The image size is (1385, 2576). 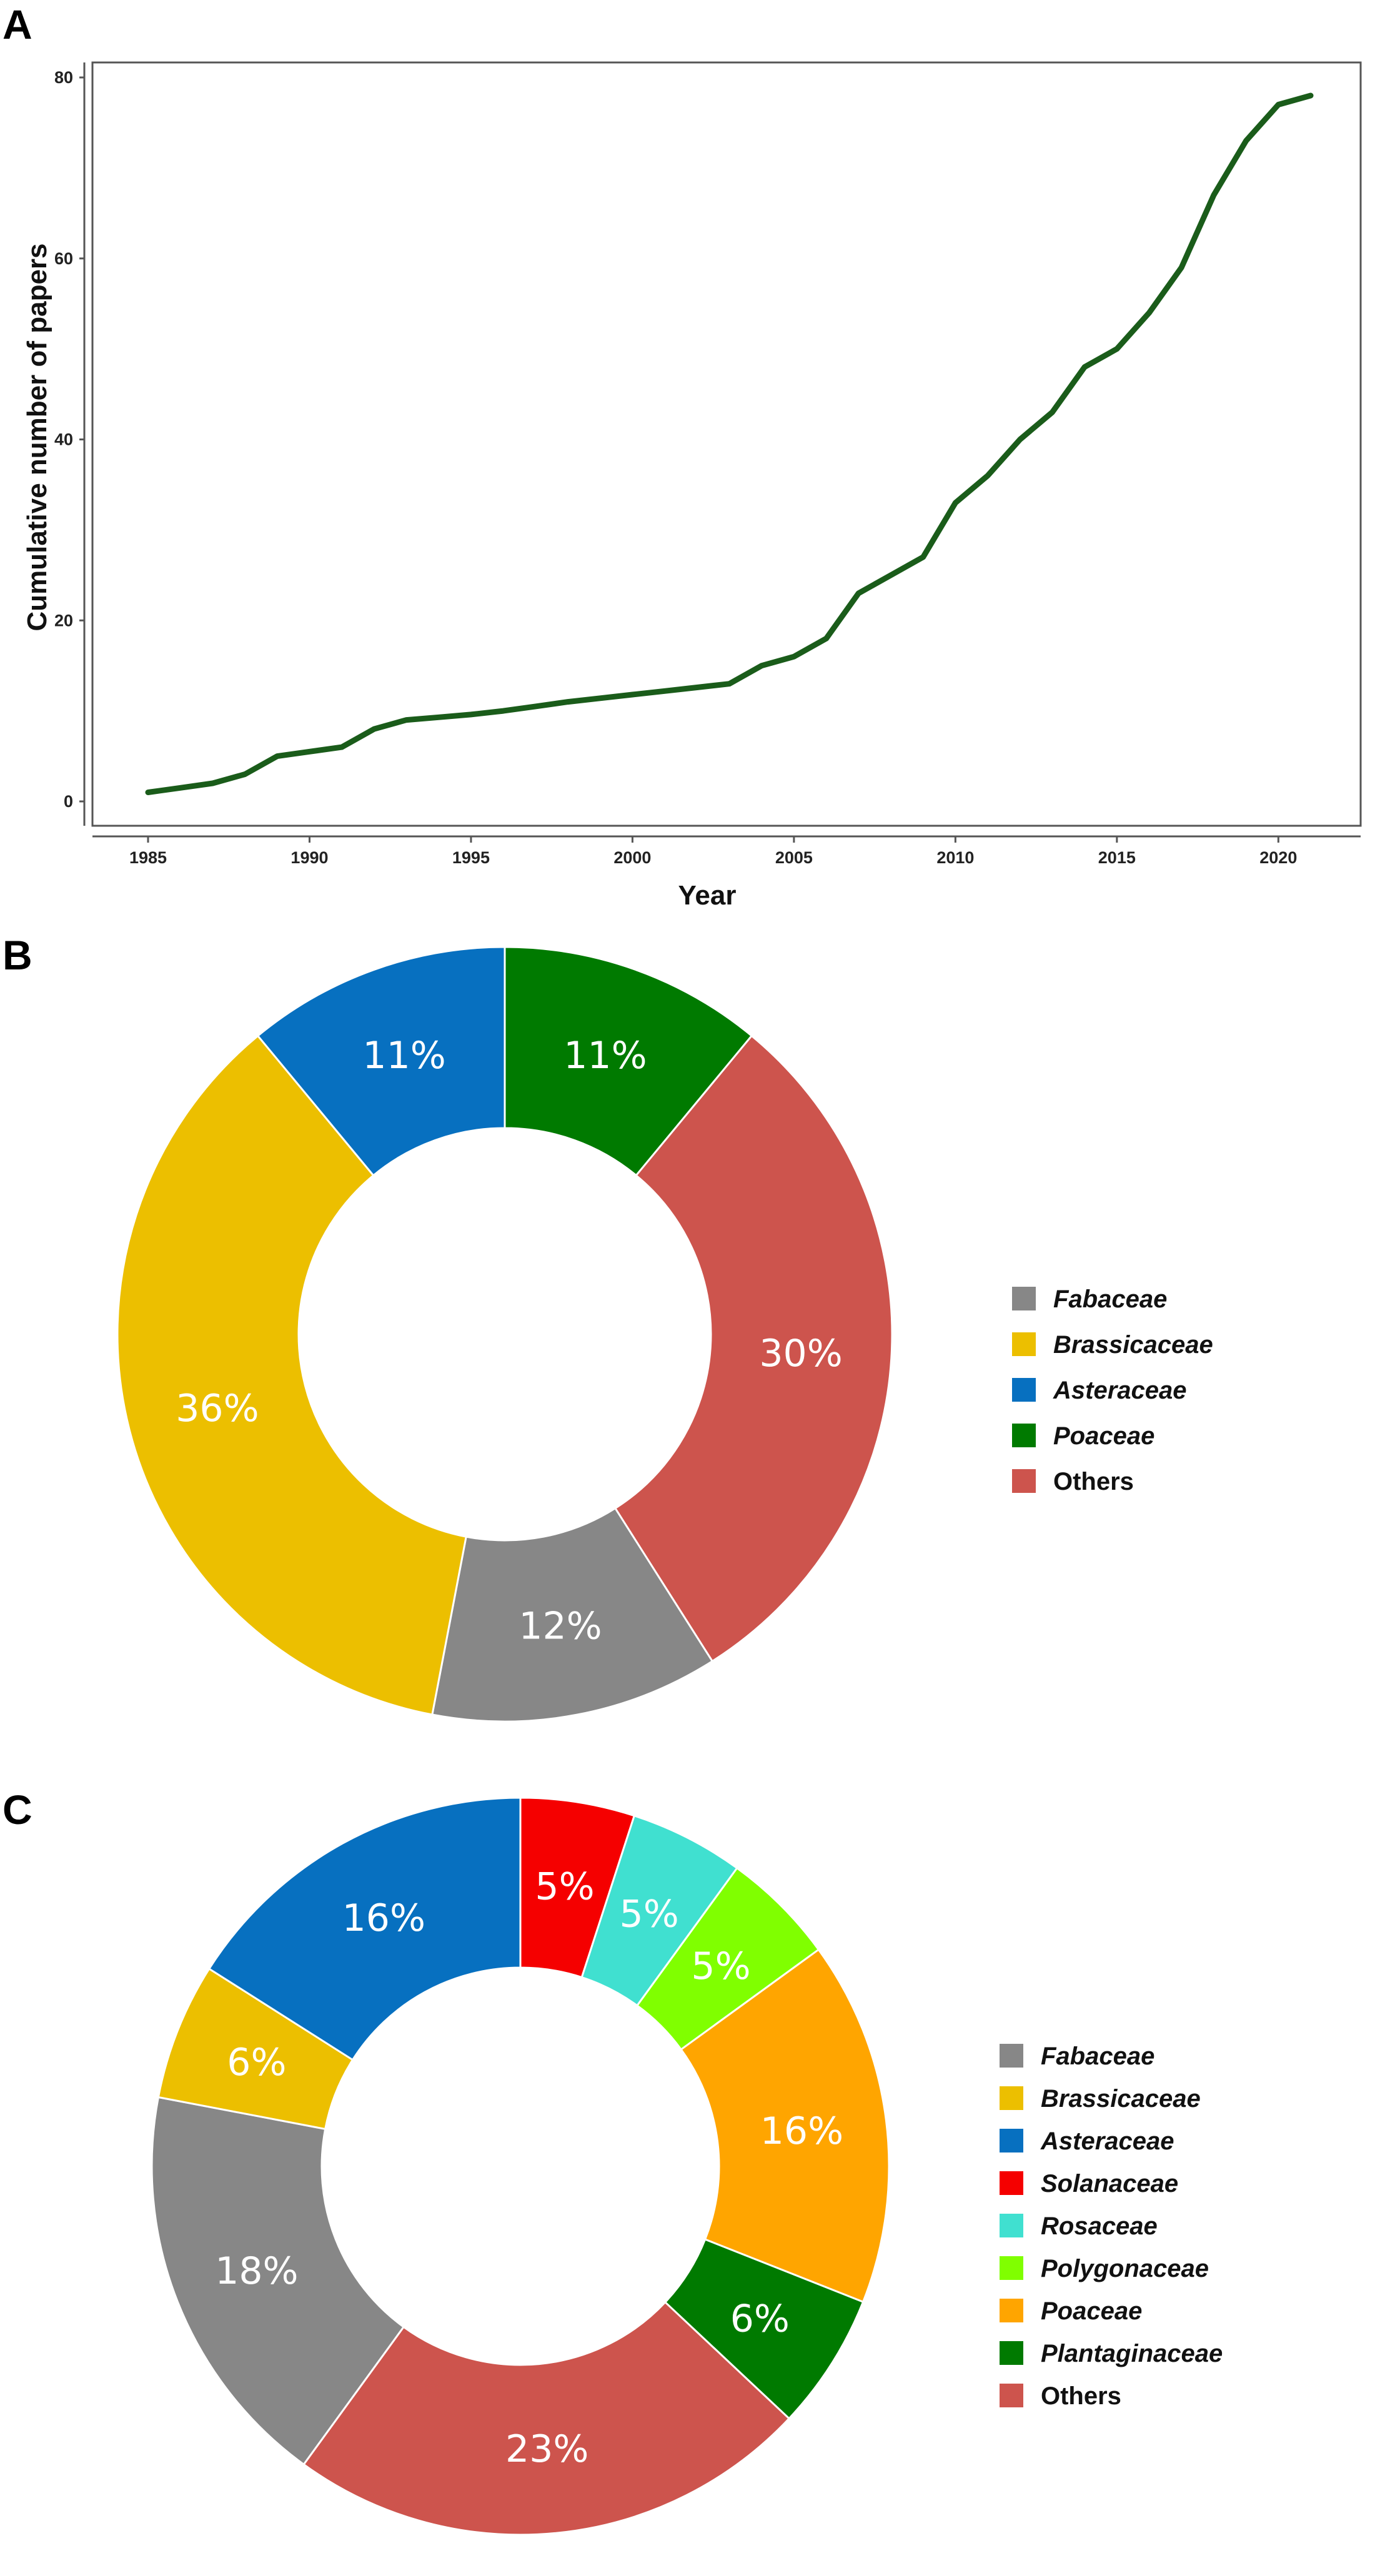 I want to click on y-tick-label: 60, so click(x=64, y=258).